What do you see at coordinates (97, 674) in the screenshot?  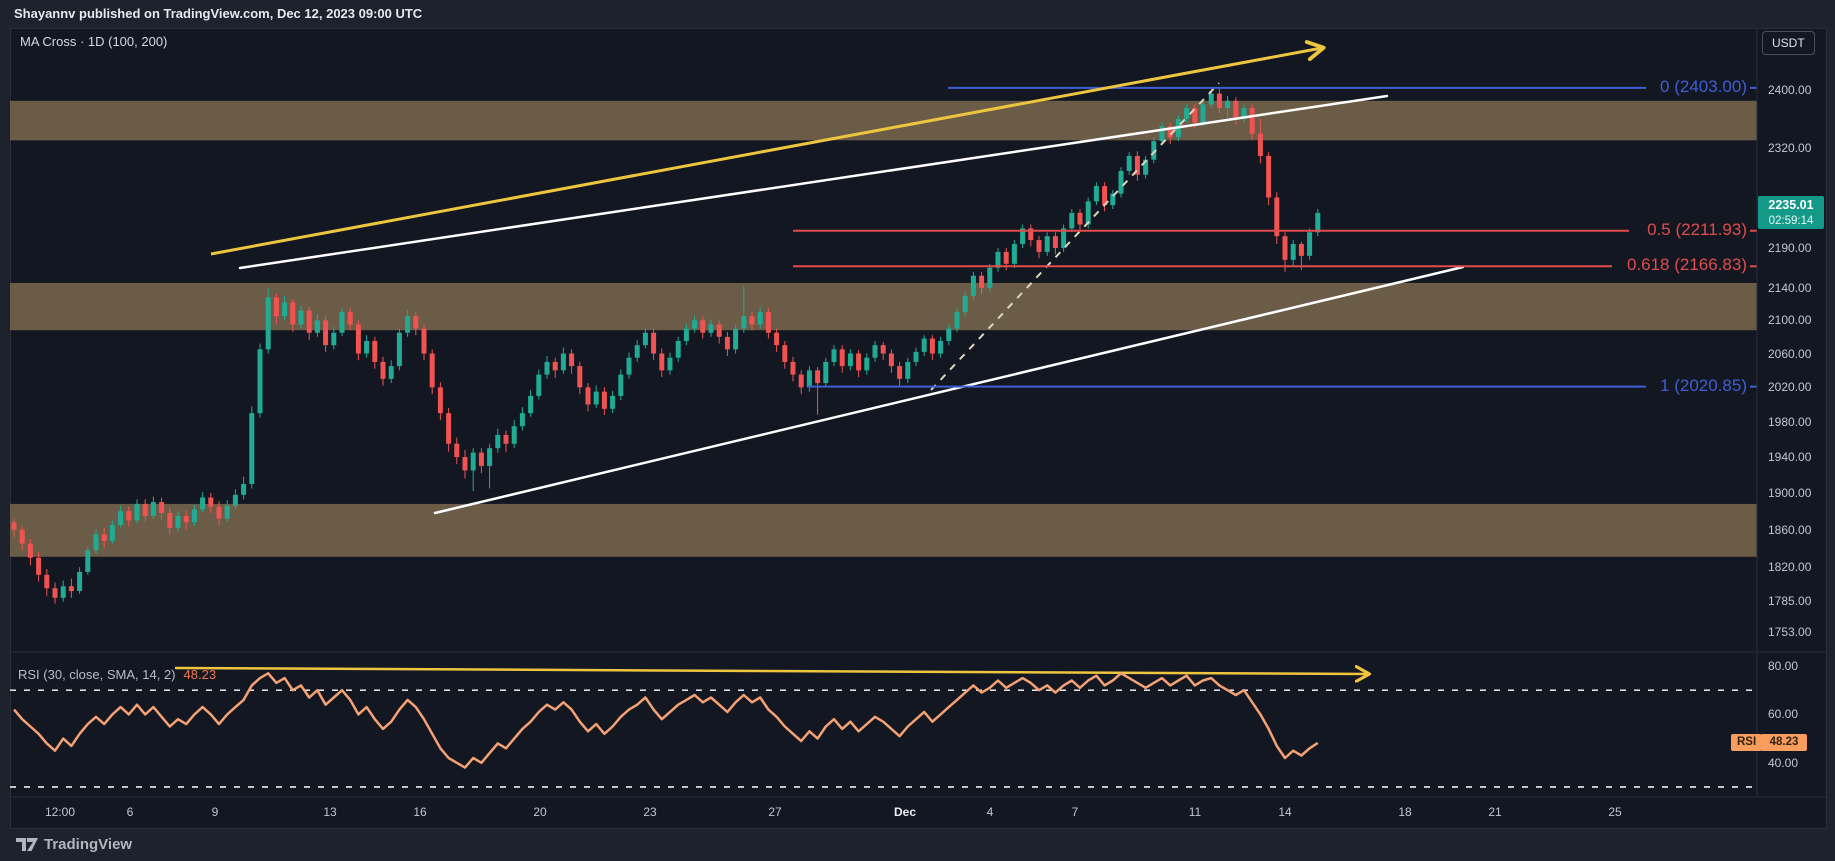 I see `rsi-legend-title: RSI (30, close, SMA, 14, 2)` at bounding box center [97, 674].